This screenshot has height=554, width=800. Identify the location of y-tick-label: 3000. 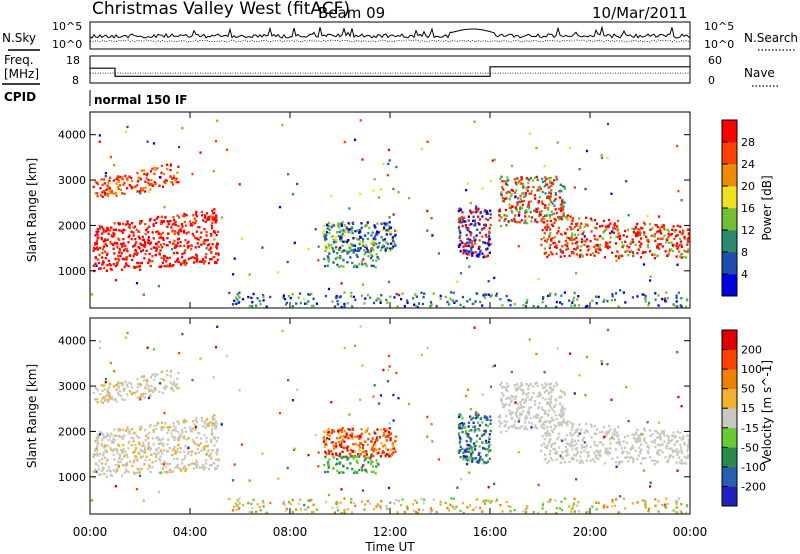
(72, 386).